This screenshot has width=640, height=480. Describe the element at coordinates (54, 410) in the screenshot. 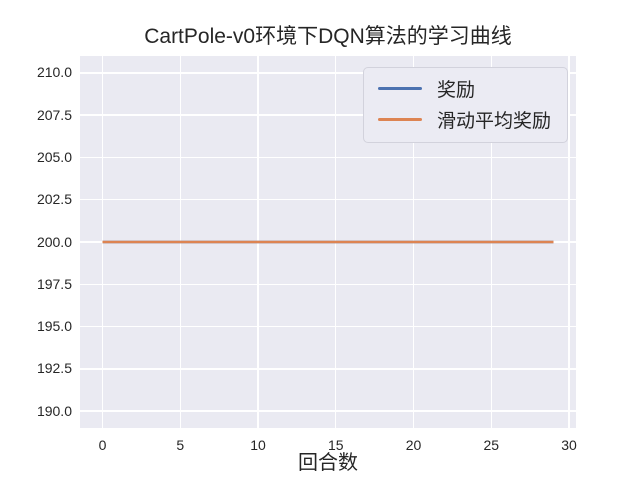

I see `y-tick-label: 190.0` at that location.